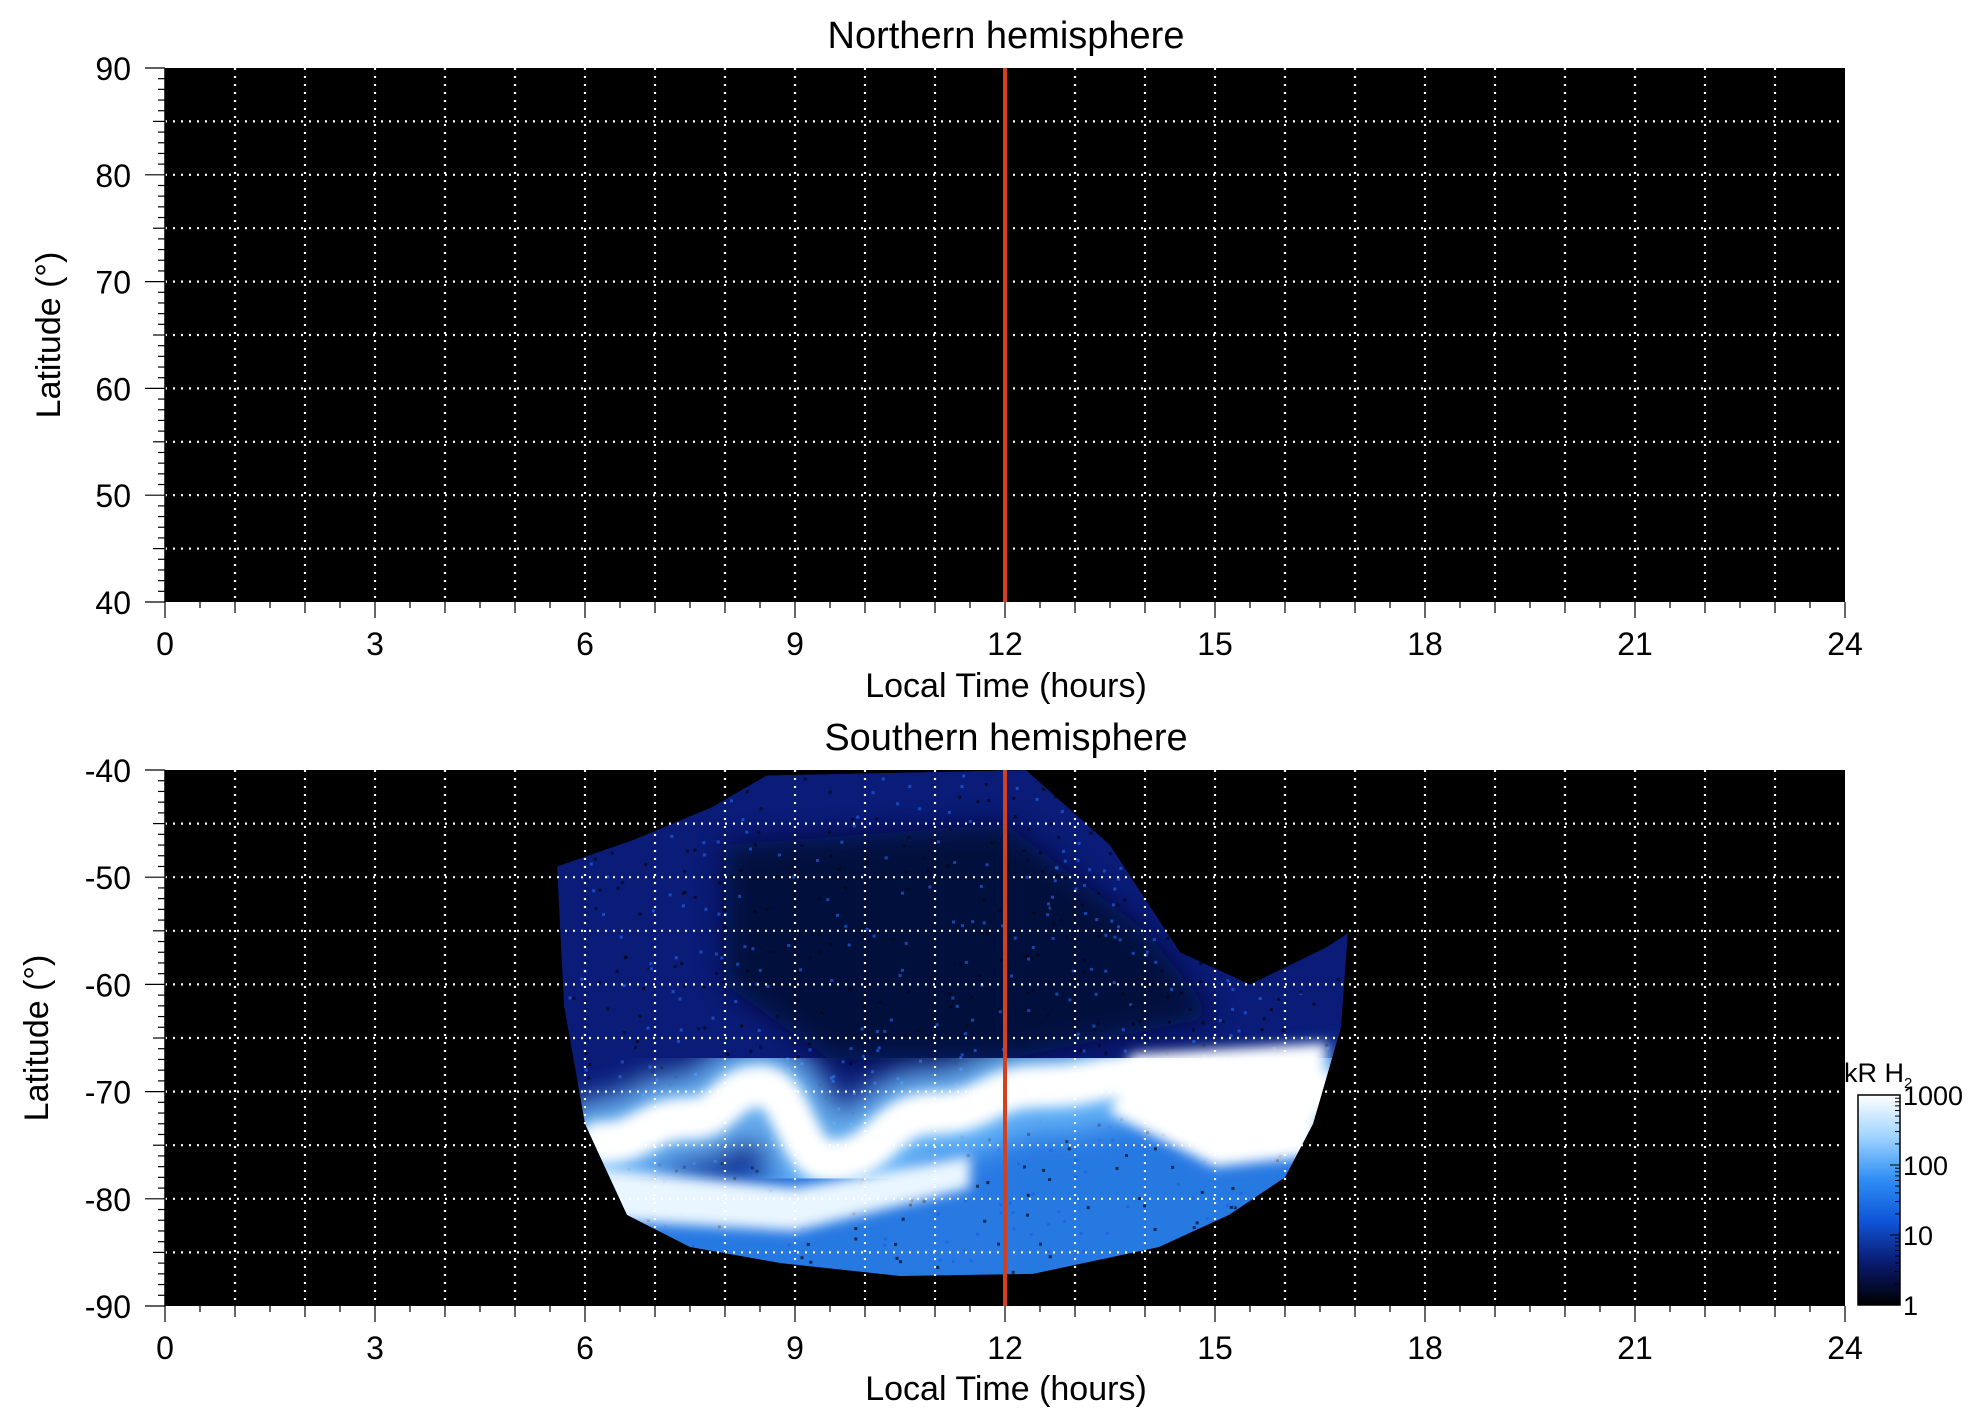  I want to click on y-tick-label: 60, so click(113, 389).